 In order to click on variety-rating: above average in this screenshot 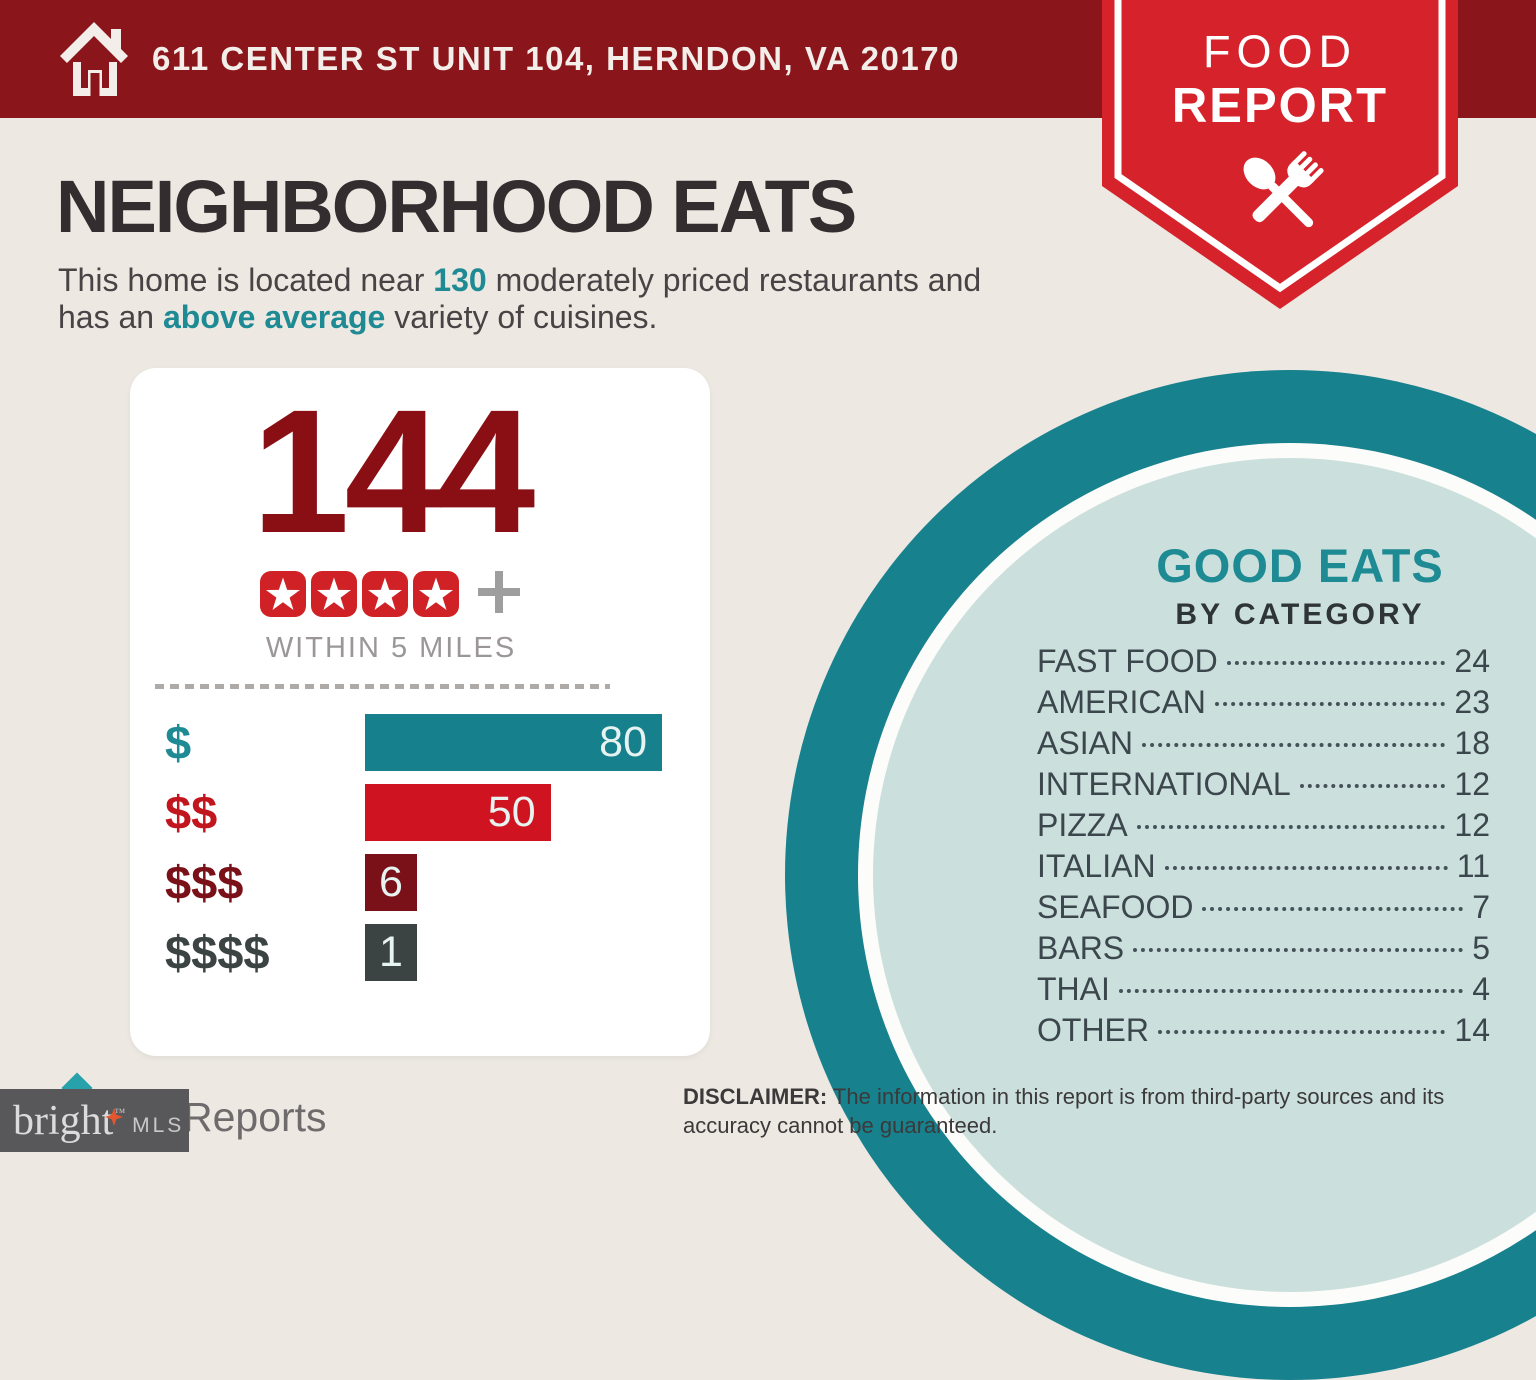, I will do `click(274, 317)`.